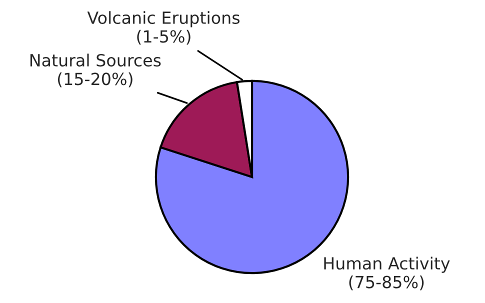  I want to click on slice-label: Human Activity, so click(387, 264).